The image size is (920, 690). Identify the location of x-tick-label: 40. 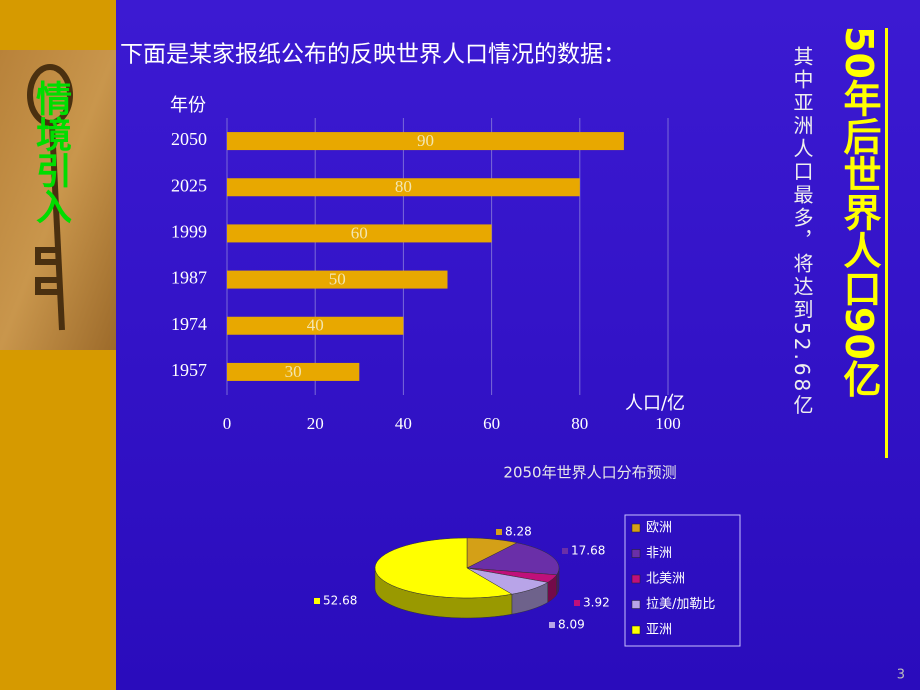
(403, 423).